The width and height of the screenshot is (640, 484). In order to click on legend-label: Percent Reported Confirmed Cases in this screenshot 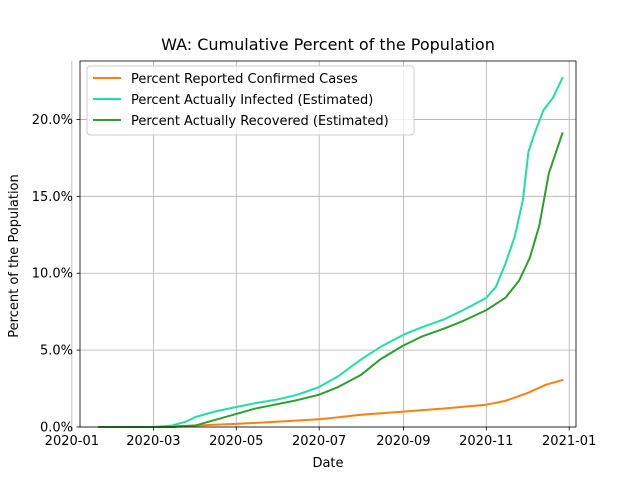, I will do `click(244, 79)`.